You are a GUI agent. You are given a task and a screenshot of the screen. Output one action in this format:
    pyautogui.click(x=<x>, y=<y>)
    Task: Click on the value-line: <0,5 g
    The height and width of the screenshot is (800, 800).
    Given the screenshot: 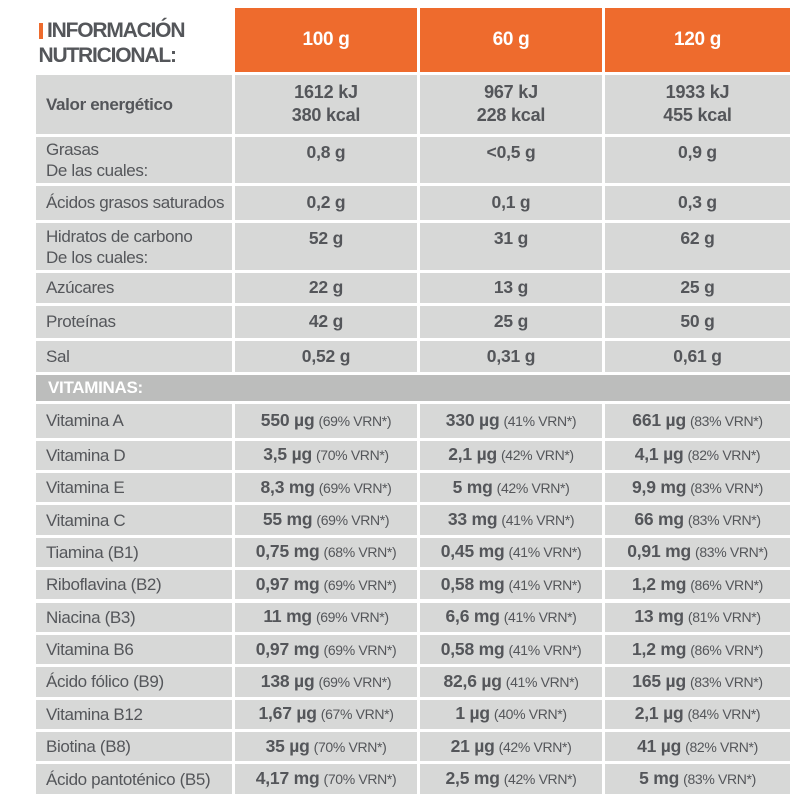 What is the action you would take?
    pyautogui.click(x=511, y=151)
    